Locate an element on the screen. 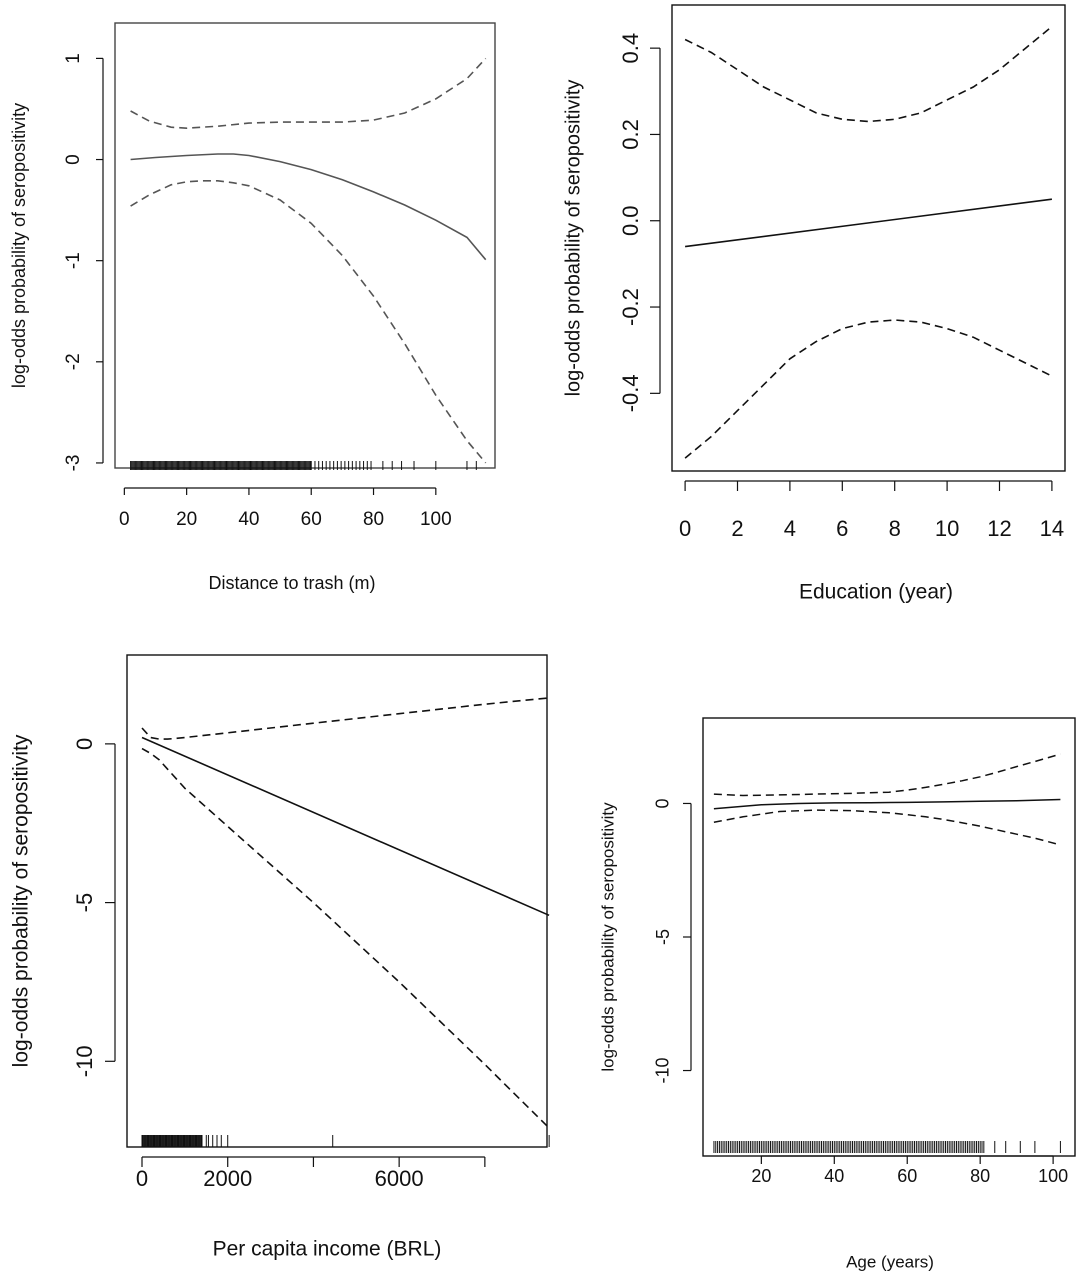 Image resolution: width=1078 pixels, height=1280 pixels. x-tick-label: 6000 is located at coordinates (399, 1178).